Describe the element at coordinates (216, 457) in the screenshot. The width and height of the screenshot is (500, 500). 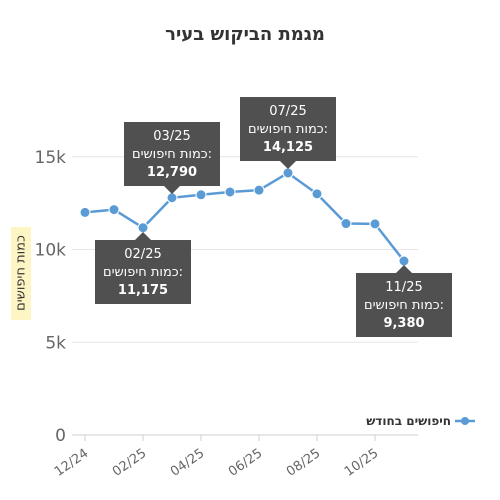
I see `x-axis-ticks: 12/24 02/25 04/25 06/25 08/25 10/25` at that location.